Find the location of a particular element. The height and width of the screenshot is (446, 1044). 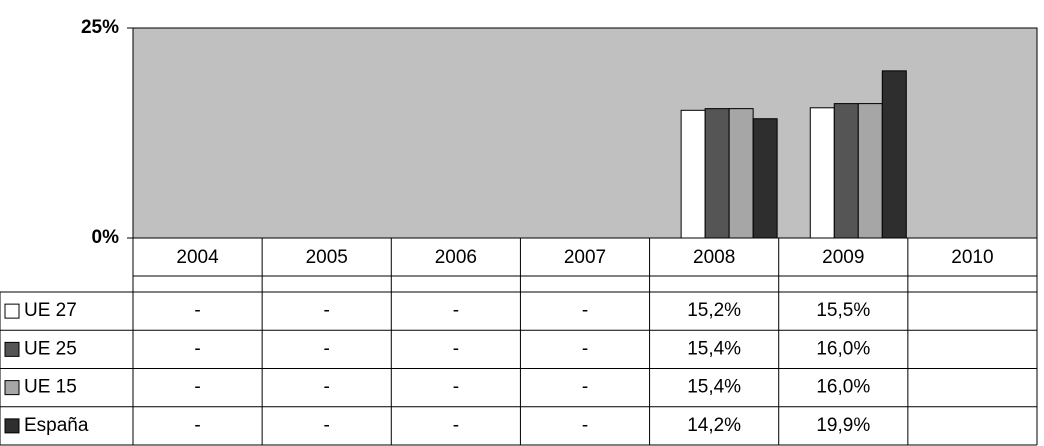

data-label: 14,2% is located at coordinates (714, 425).